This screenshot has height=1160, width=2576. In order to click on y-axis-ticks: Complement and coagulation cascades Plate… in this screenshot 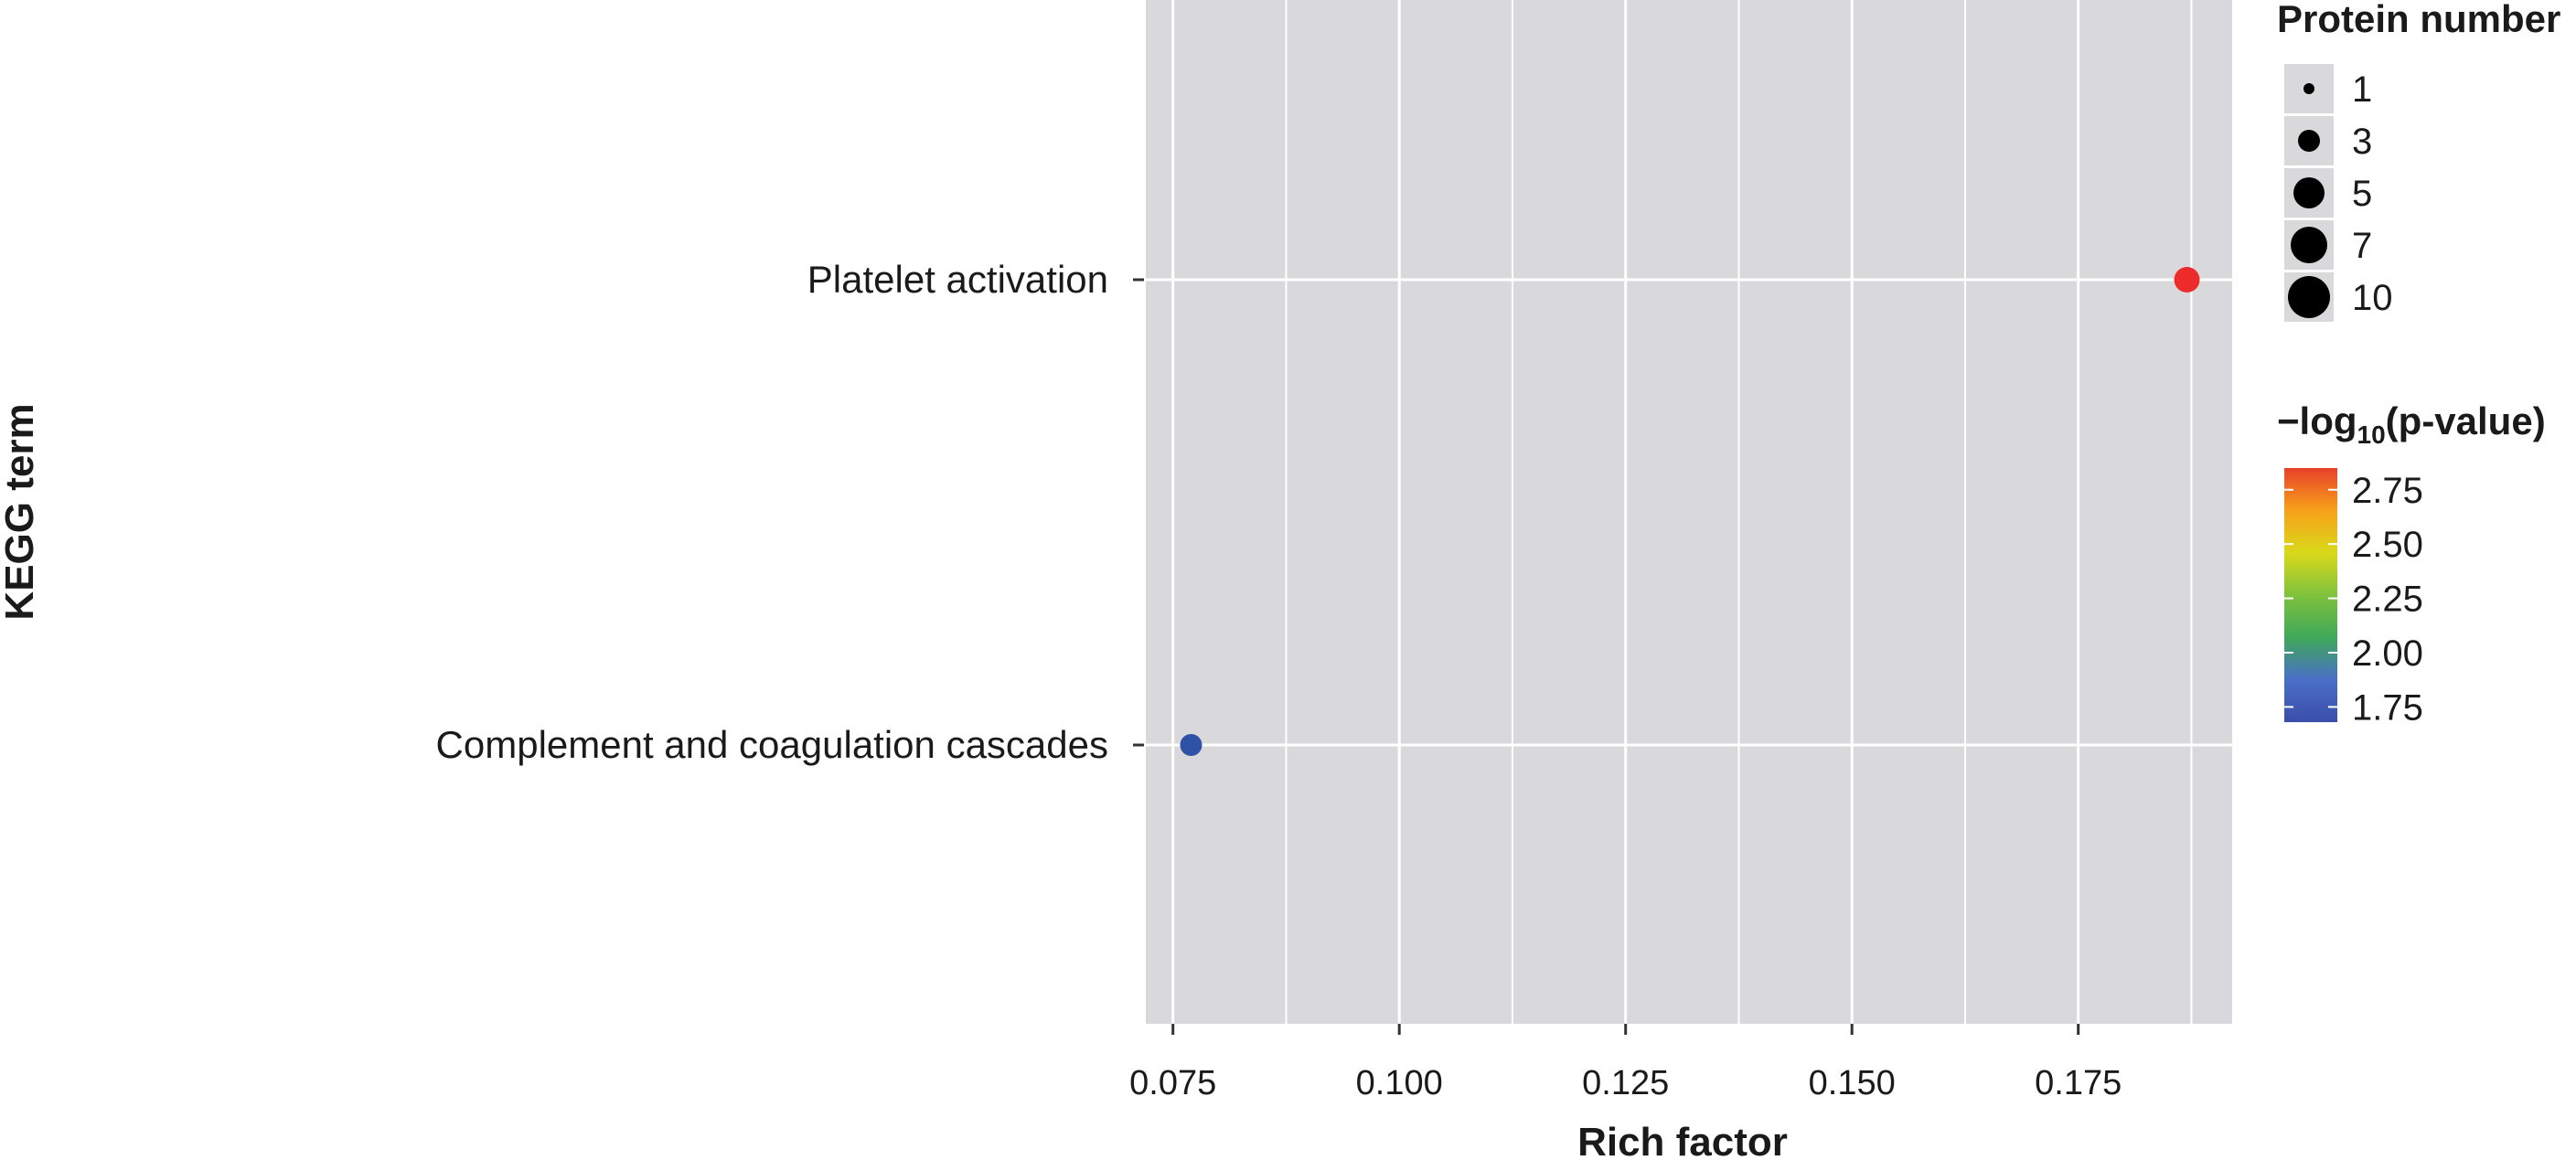, I will do `click(790, 512)`.